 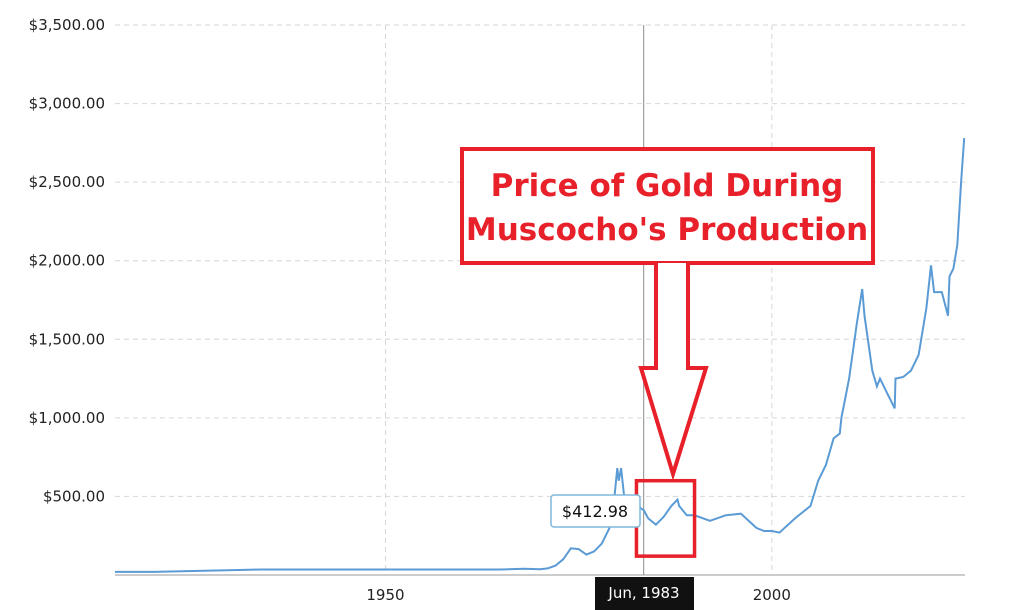 I want to click on callout-title-line-1: Price of Gold During, so click(x=667, y=186).